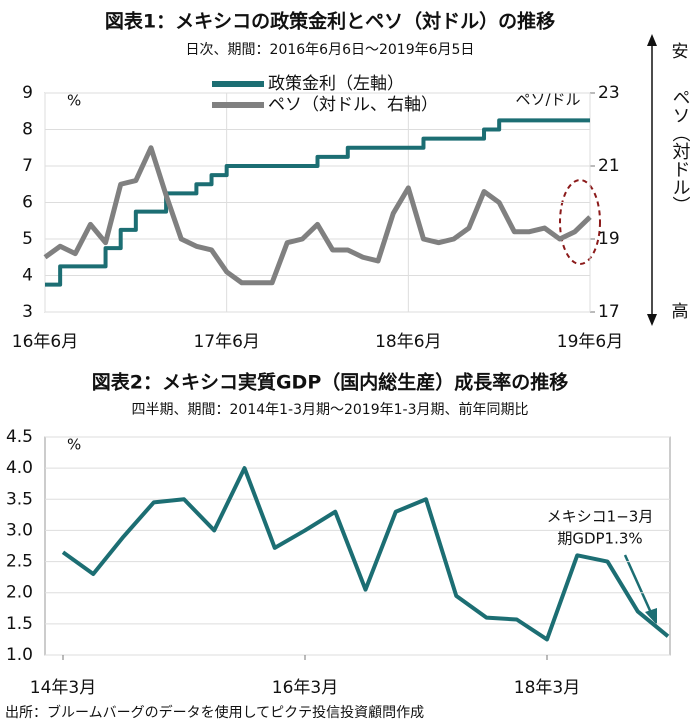 This screenshot has width=700, height=726. What do you see at coordinates (27, 276) in the screenshot?
I see `y-tick-label: 4` at bounding box center [27, 276].